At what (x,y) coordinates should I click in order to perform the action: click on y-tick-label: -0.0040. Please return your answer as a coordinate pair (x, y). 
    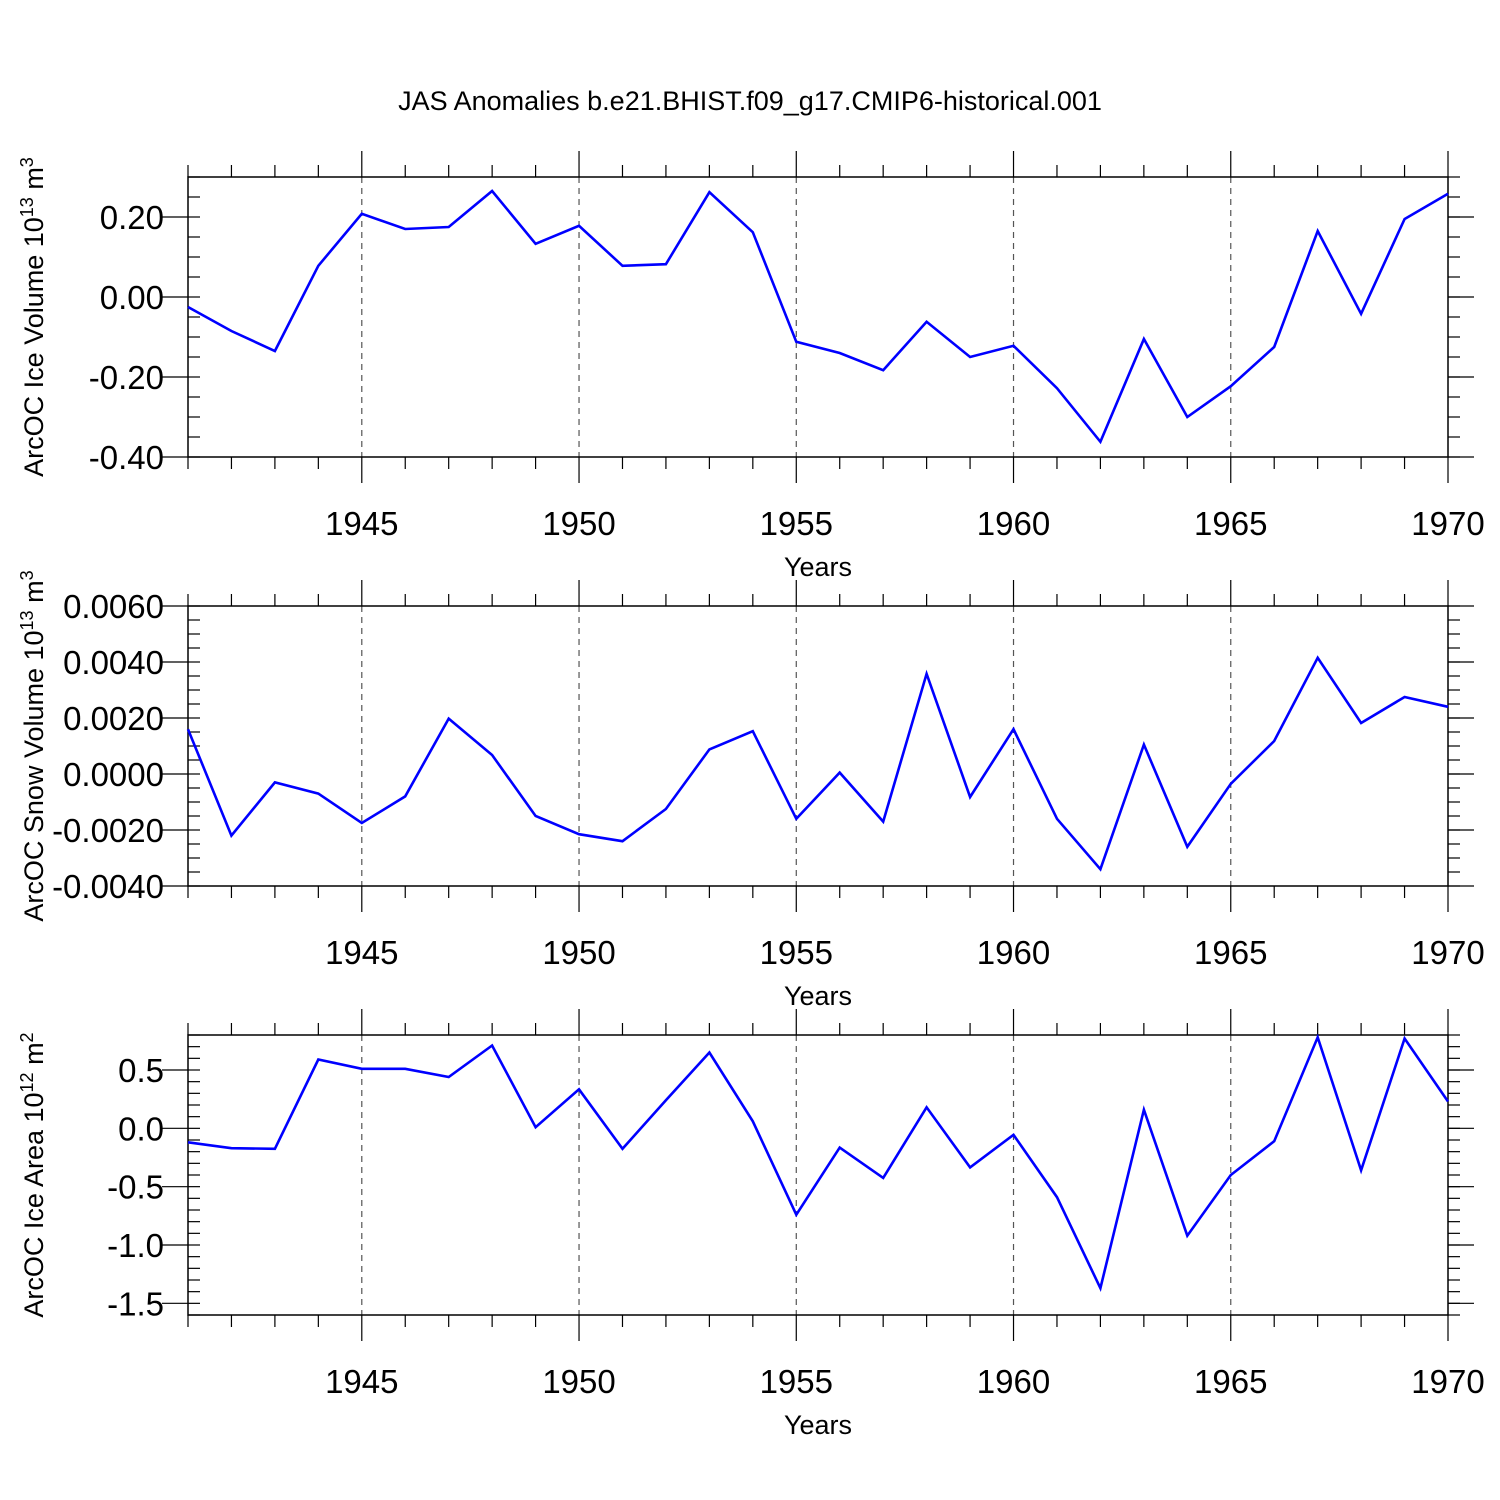
    Looking at the image, I should click on (108, 886).